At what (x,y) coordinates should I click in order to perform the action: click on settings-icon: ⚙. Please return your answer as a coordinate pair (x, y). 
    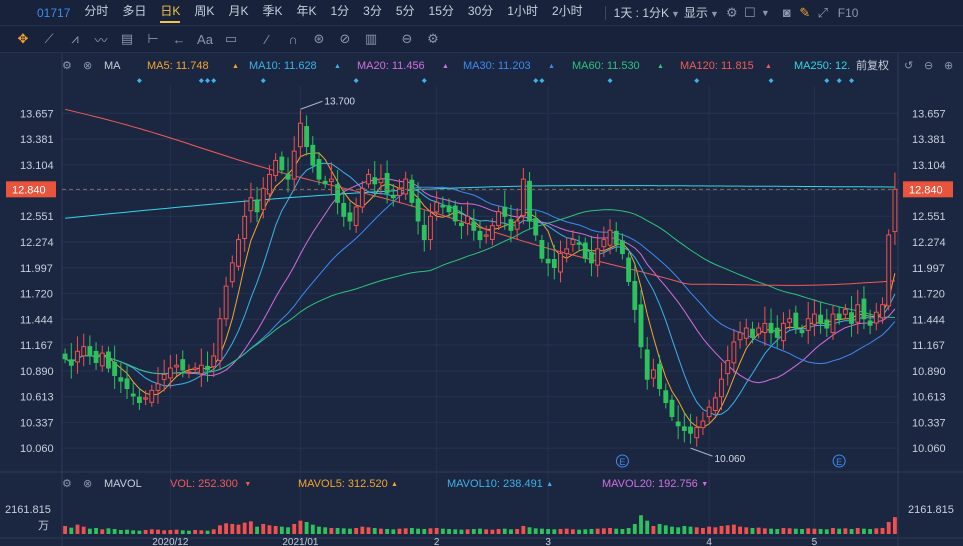
    Looking at the image, I should click on (433, 38).